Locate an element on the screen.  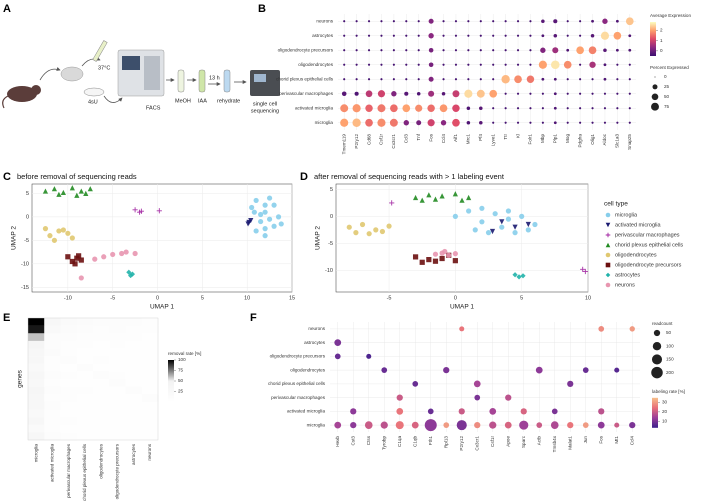
mouse is located at coordinates (22, 94).